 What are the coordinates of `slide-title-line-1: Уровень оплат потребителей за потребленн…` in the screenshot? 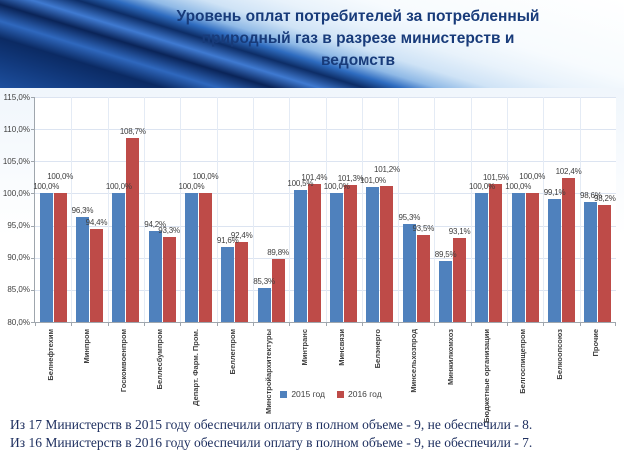 It's located at (358, 16).